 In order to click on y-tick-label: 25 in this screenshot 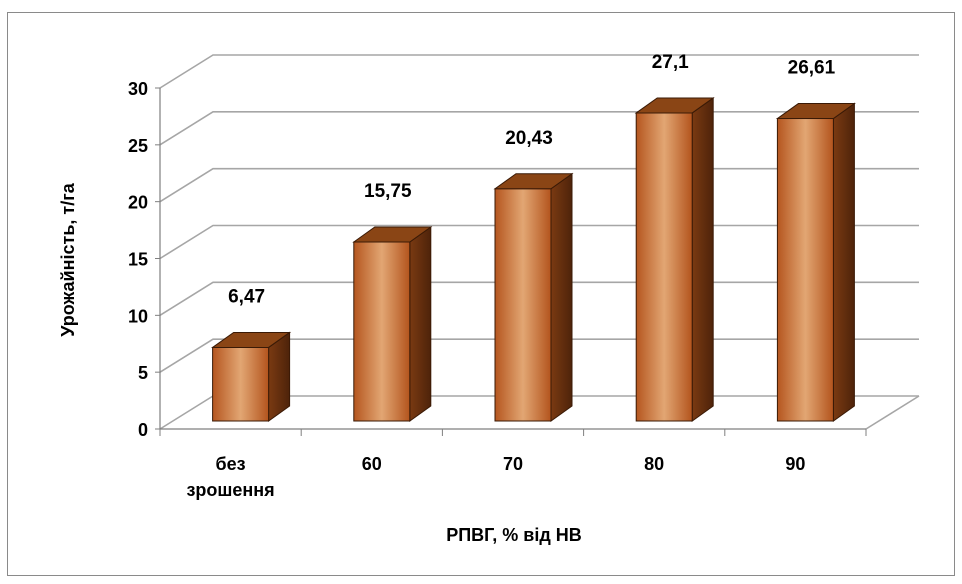, I will do `click(138, 146)`.